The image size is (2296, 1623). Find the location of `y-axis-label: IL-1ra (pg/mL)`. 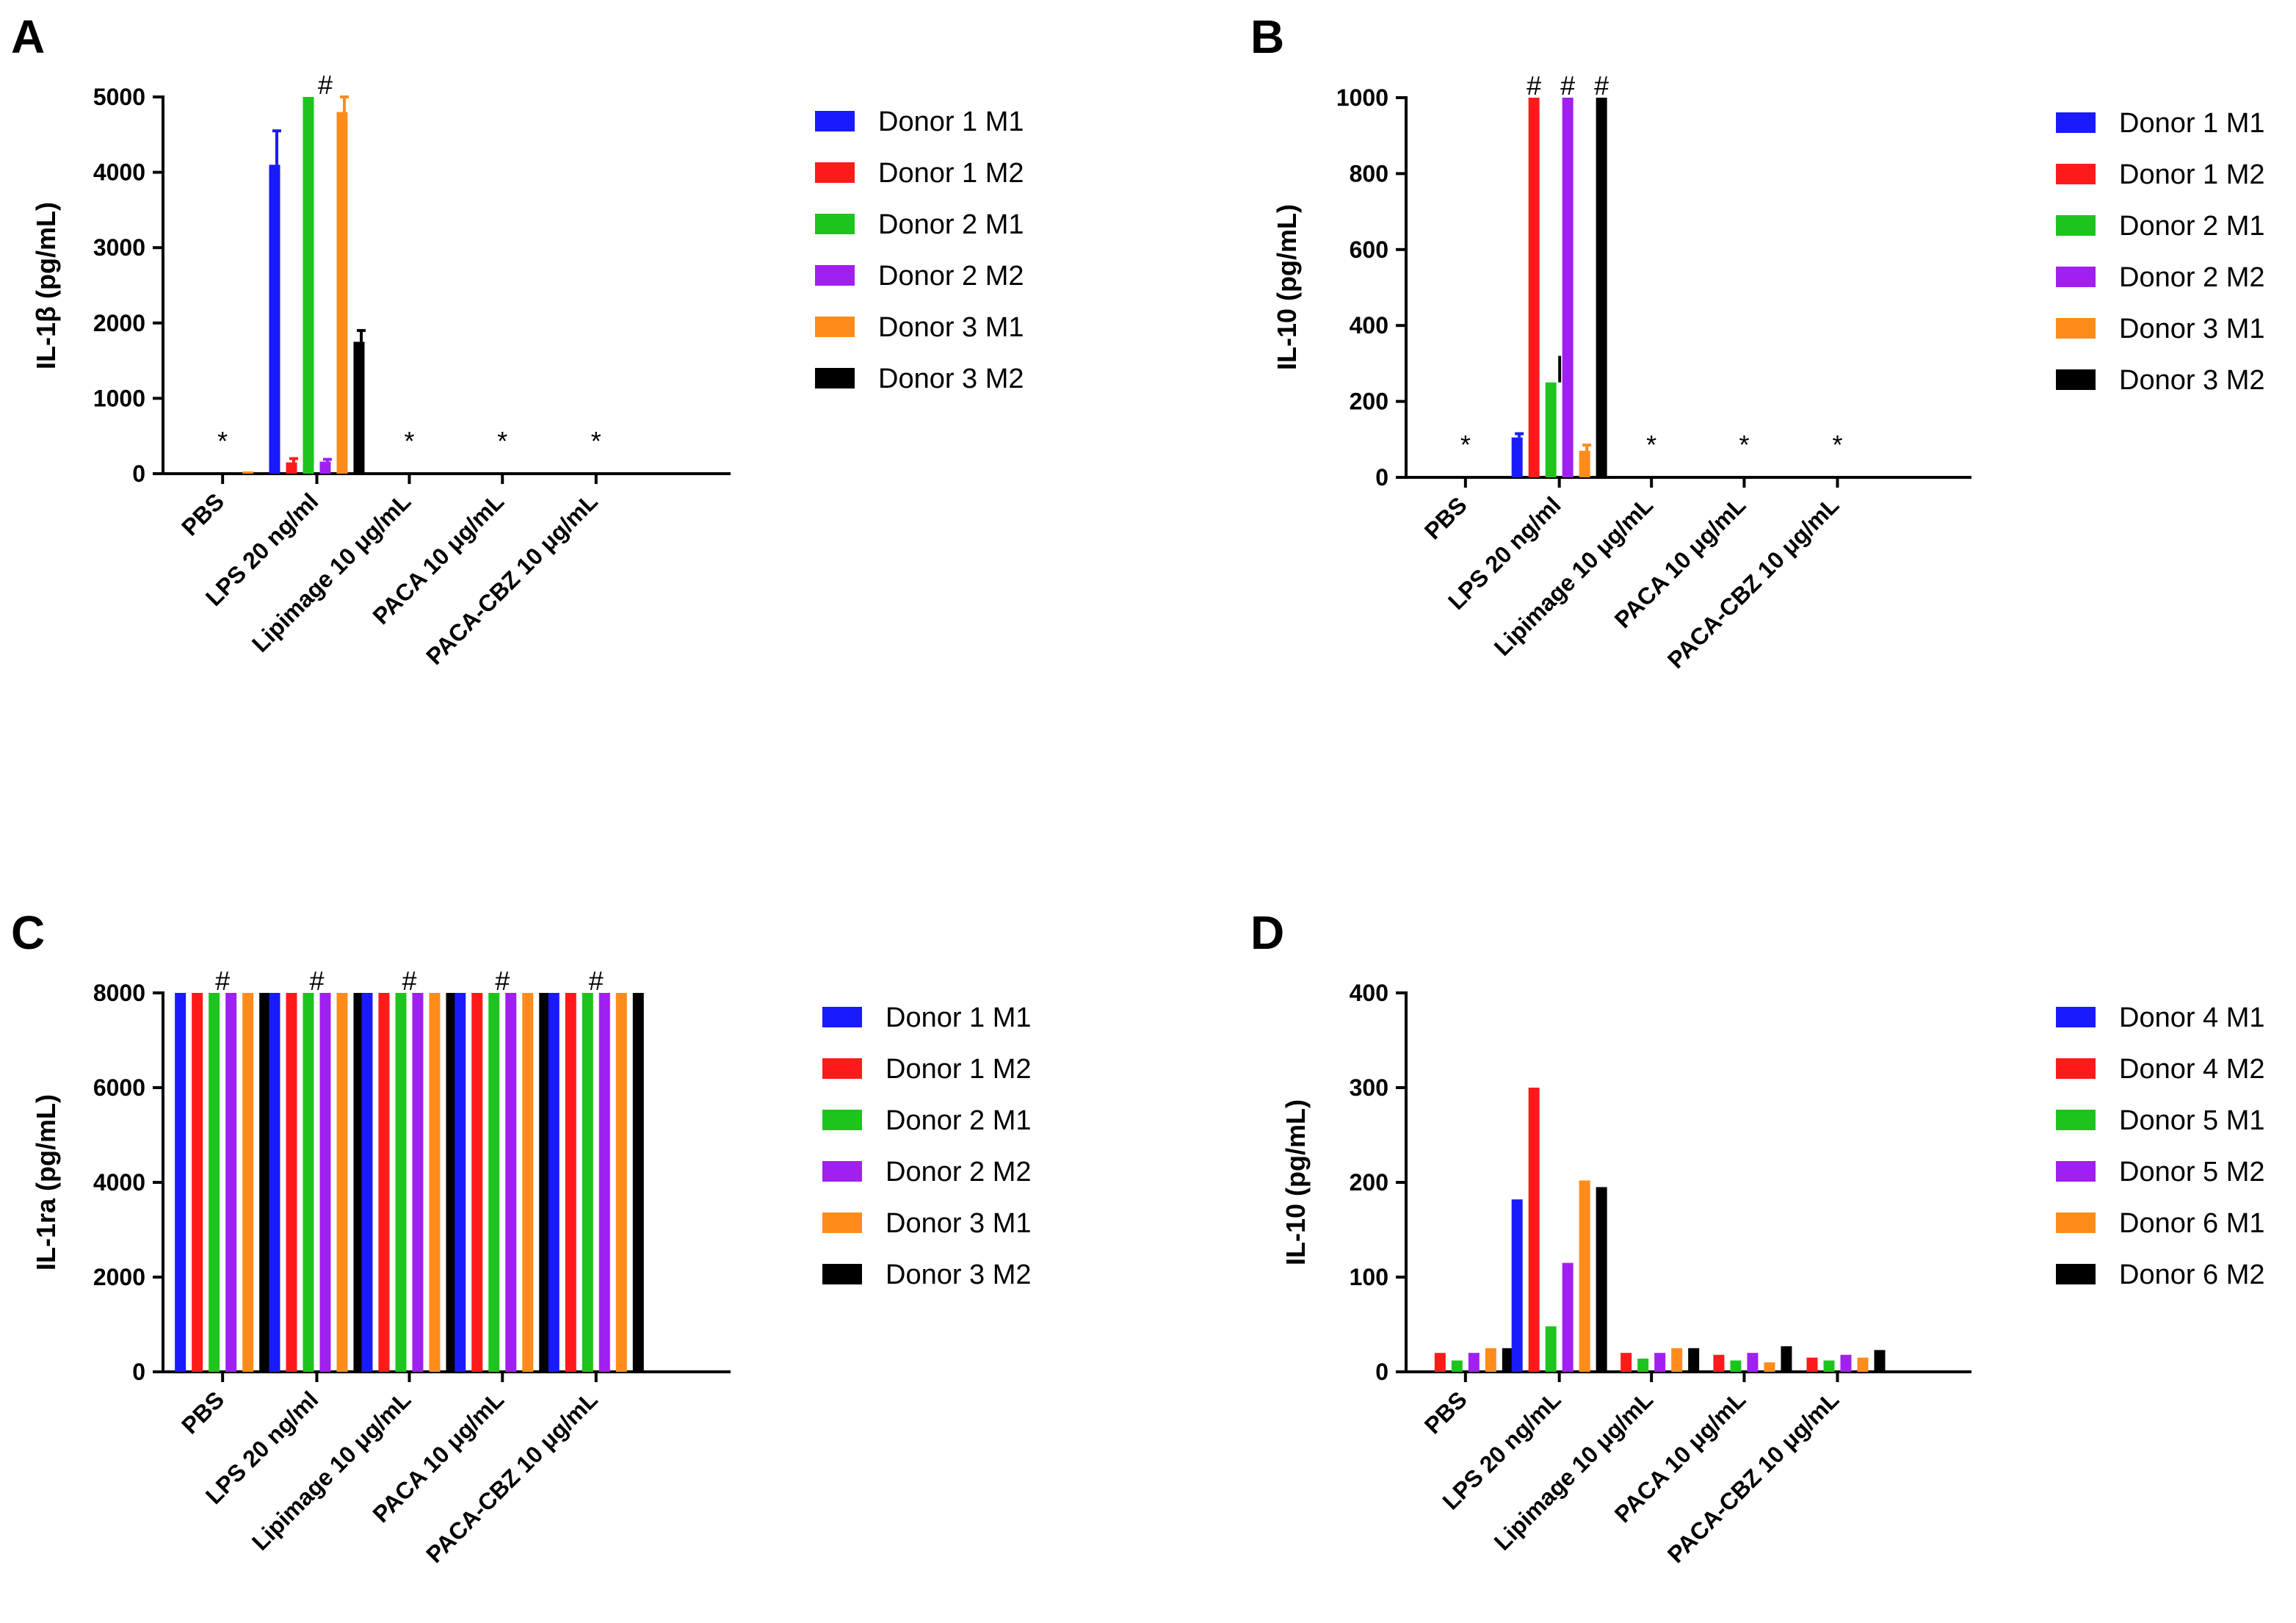

y-axis-label: IL-1ra (pg/mL) is located at coordinates (46, 1182).